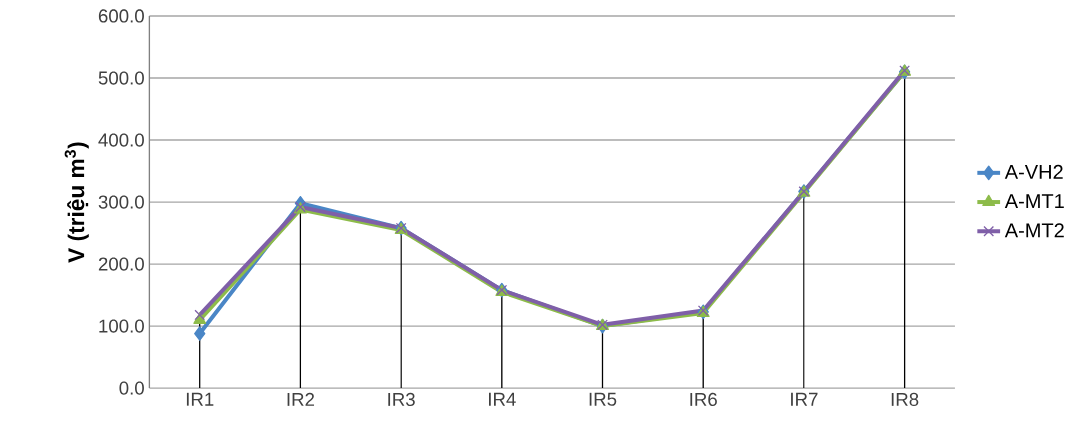 The height and width of the screenshot is (441, 1075). I want to click on legend-label: A-MT2, so click(1034, 230).